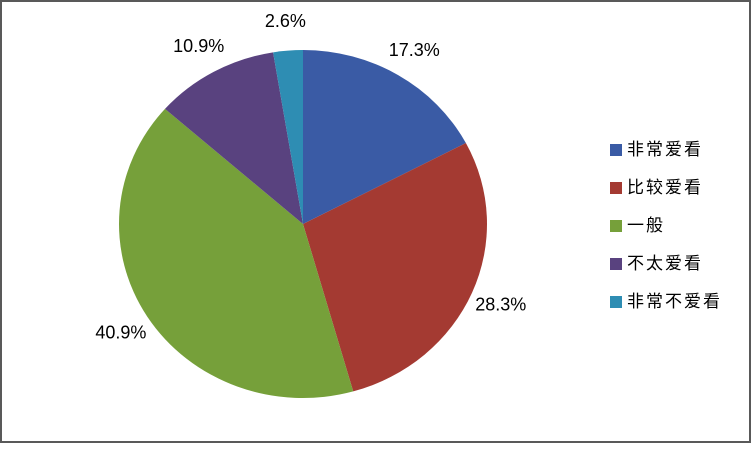 The image size is (753, 451). What do you see at coordinates (500, 304) in the screenshot?
I see `data-label-2: 28.3%` at bounding box center [500, 304].